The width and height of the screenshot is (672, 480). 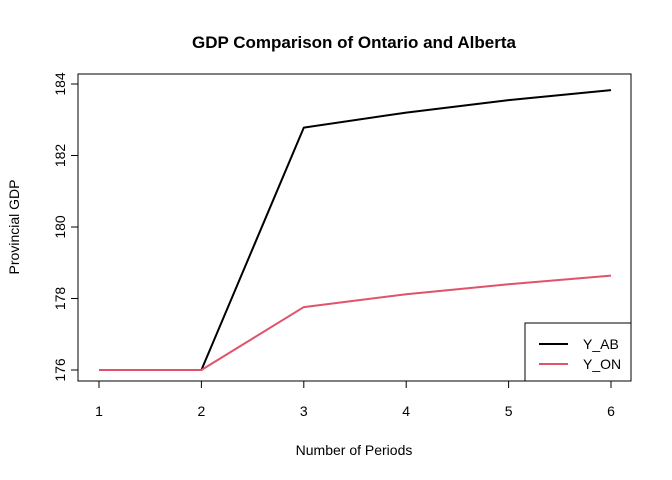 I want to click on y-tick-label: 184, so click(x=60, y=84).